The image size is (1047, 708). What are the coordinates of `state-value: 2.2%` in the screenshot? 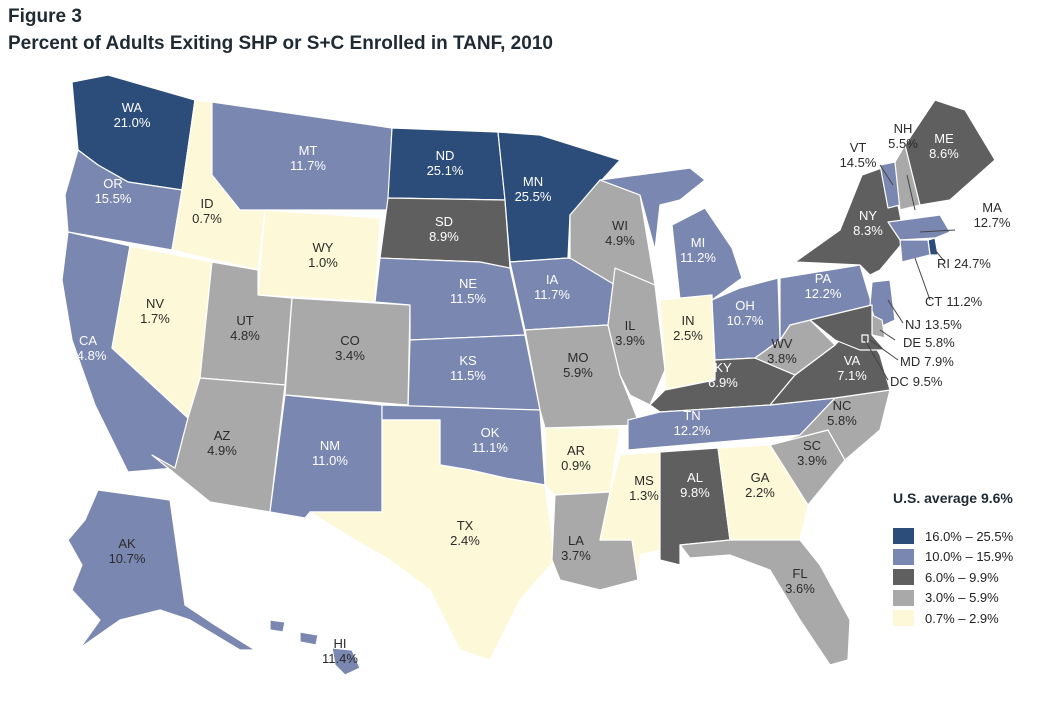 It's located at (760, 492).